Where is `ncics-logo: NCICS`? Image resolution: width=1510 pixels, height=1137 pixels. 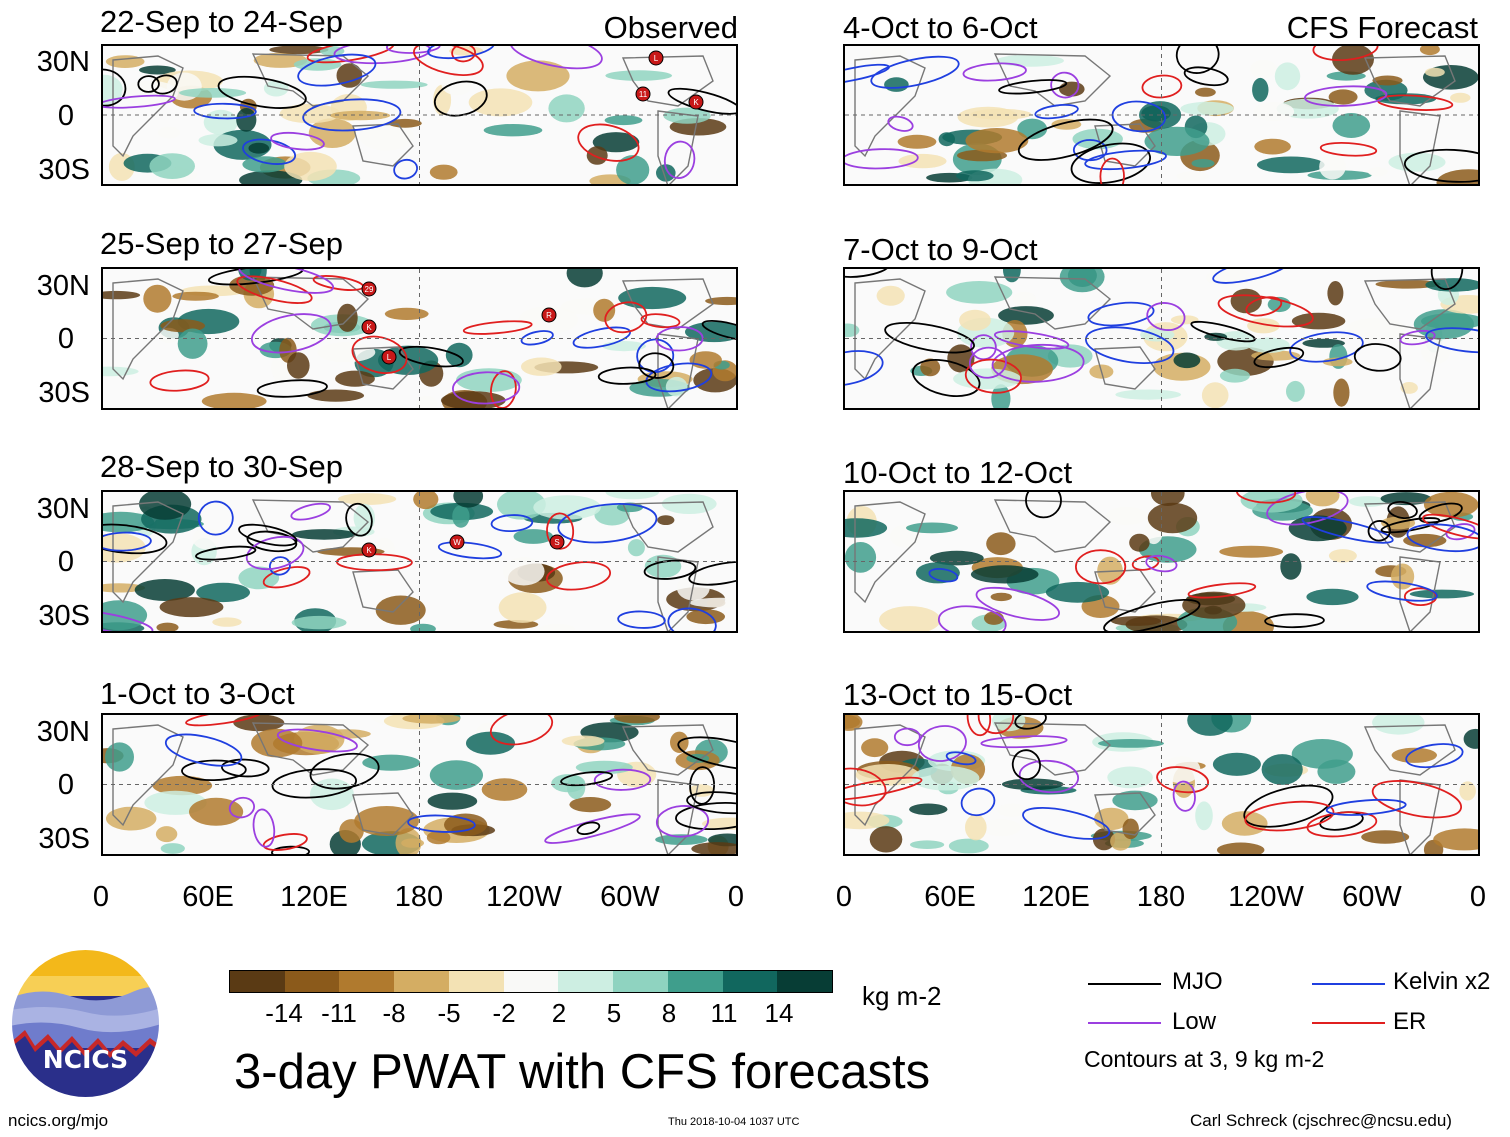
ncics-logo: NCICS is located at coordinates (85, 1023).